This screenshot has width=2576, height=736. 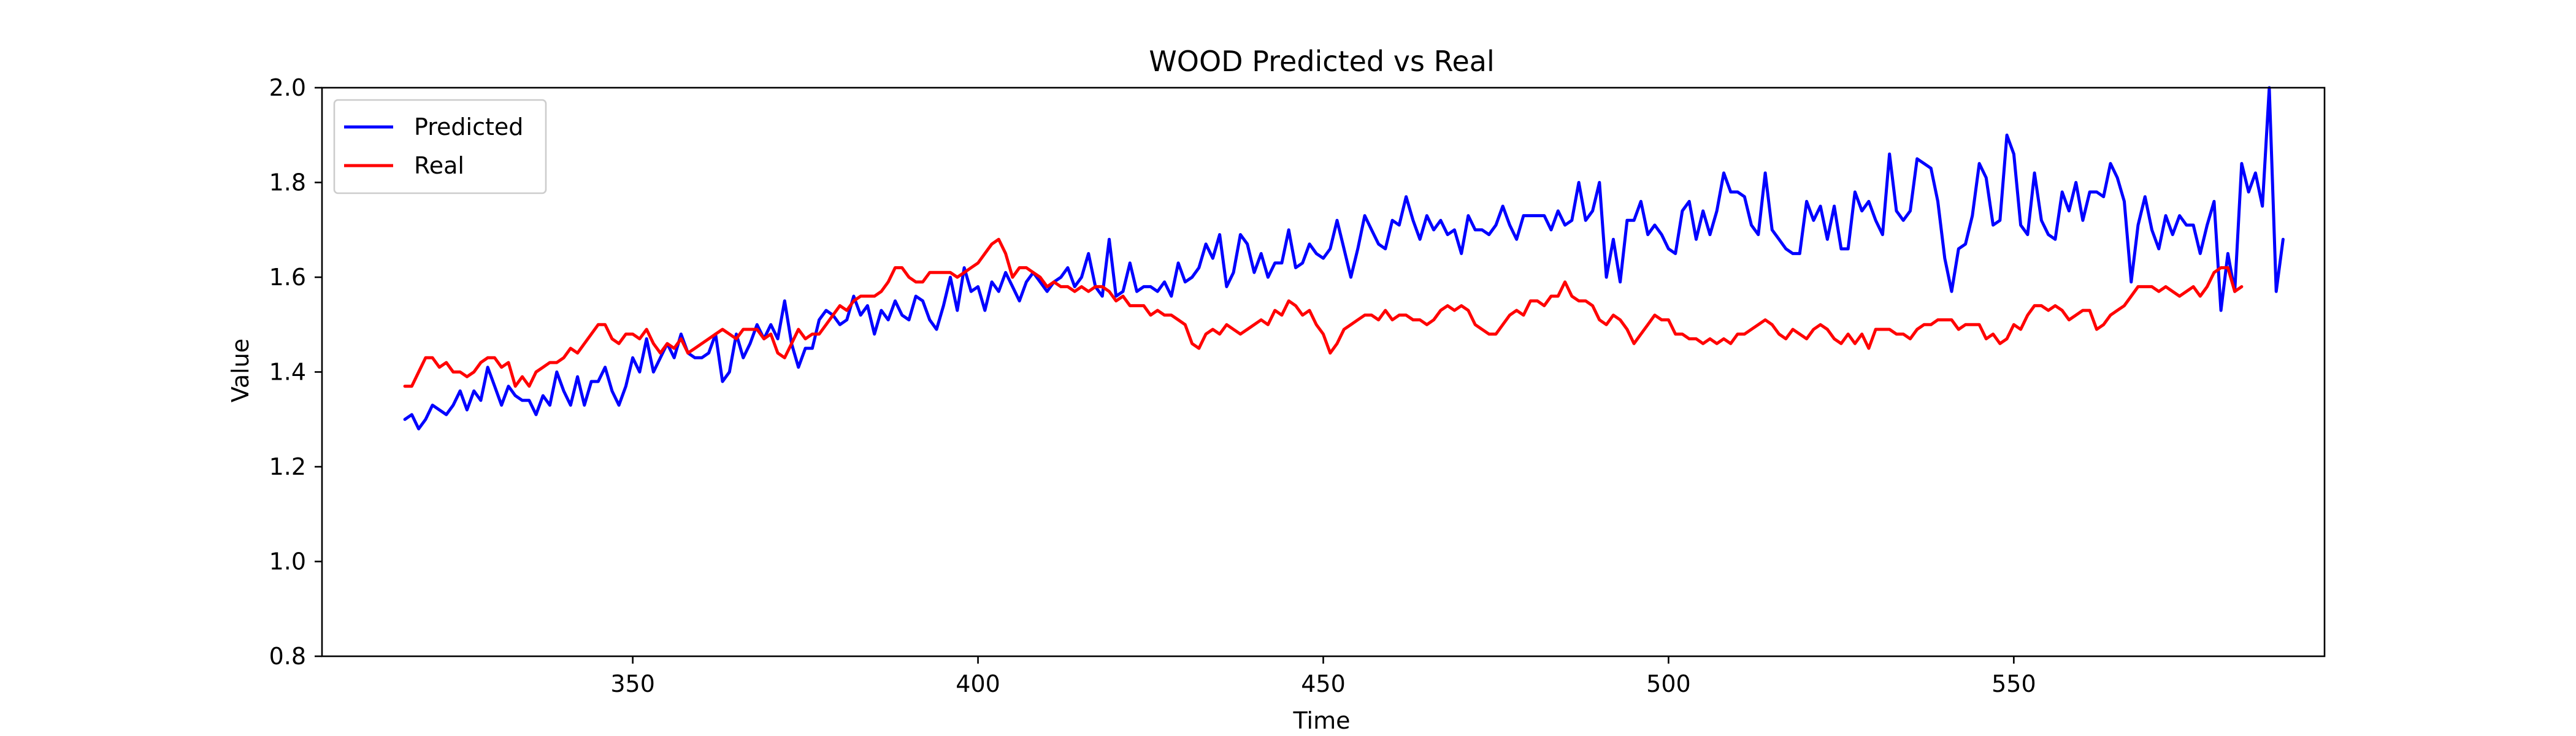 What do you see at coordinates (1323, 683) in the screenshot?
I see `x-tick-label: 450` at bounding box center [1323, 683].